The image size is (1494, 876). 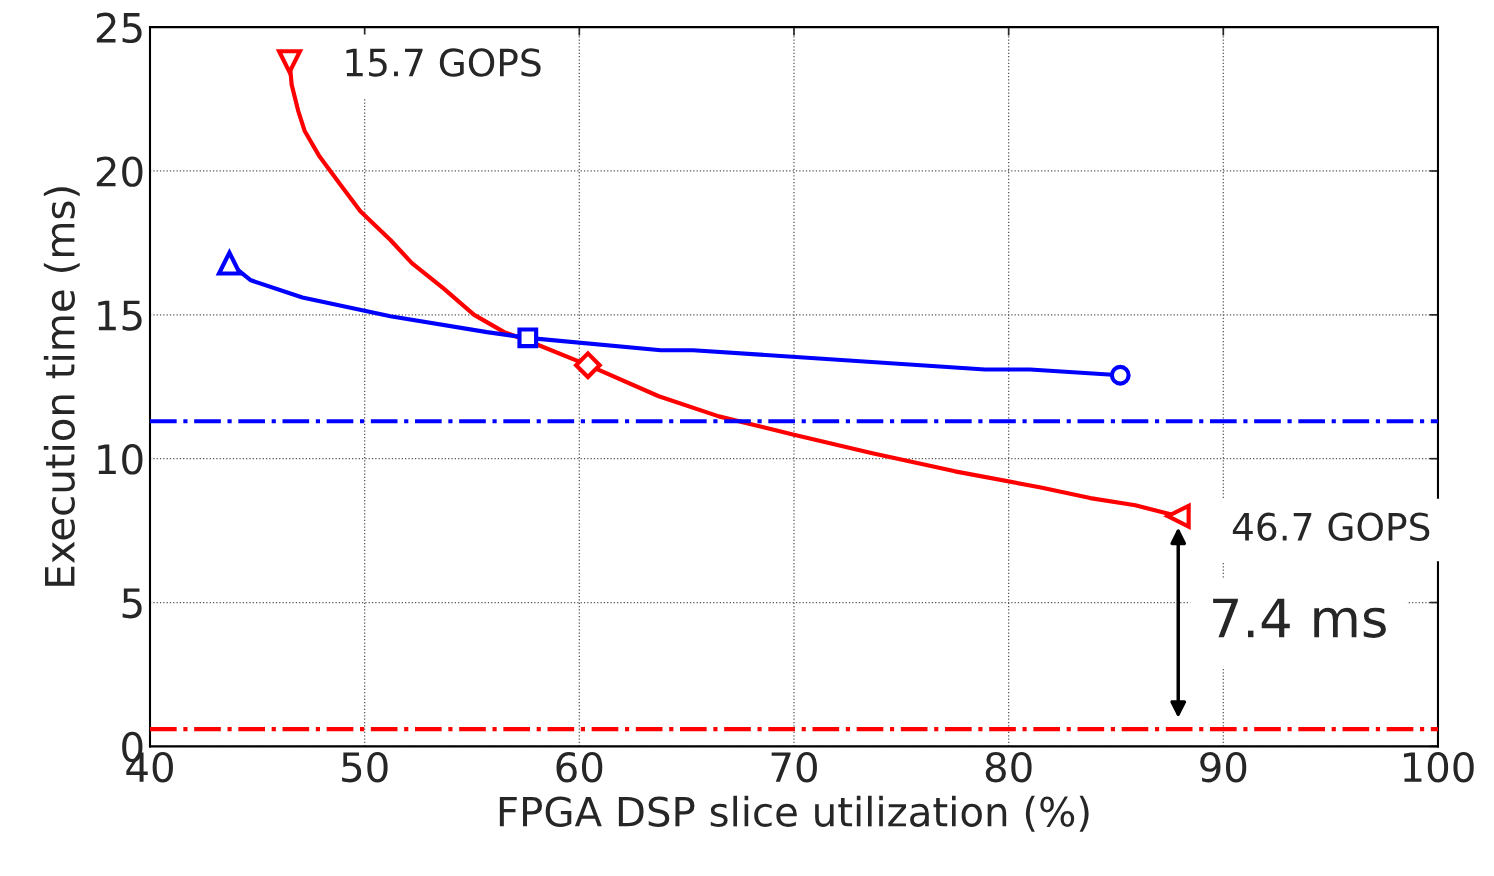 I want to click on x-tick-label: 80, so click(x=1008, y=767).